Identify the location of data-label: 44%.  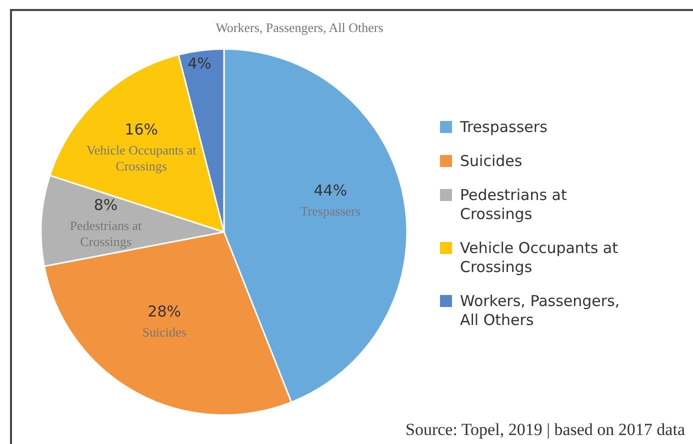
(331, 191).